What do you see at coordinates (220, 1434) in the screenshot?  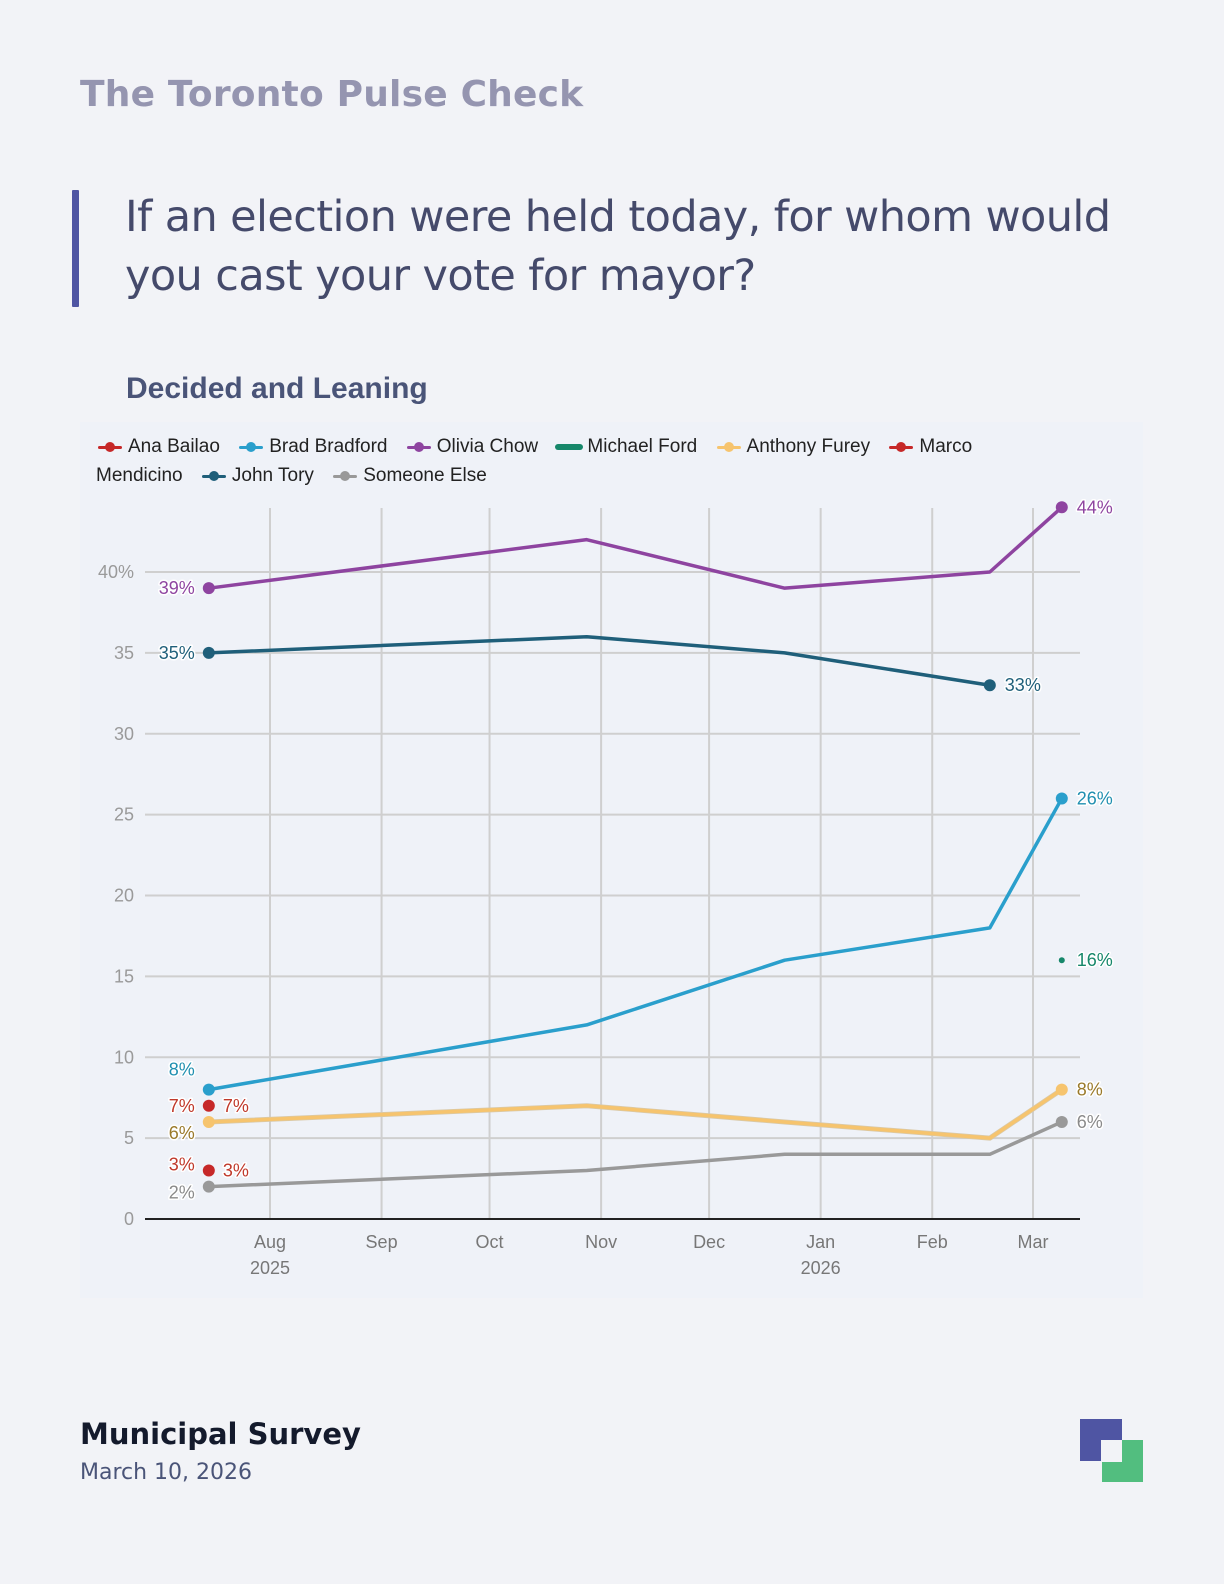 I see `footer-title: Municipal Survey` at bounding box center [220, 1434].